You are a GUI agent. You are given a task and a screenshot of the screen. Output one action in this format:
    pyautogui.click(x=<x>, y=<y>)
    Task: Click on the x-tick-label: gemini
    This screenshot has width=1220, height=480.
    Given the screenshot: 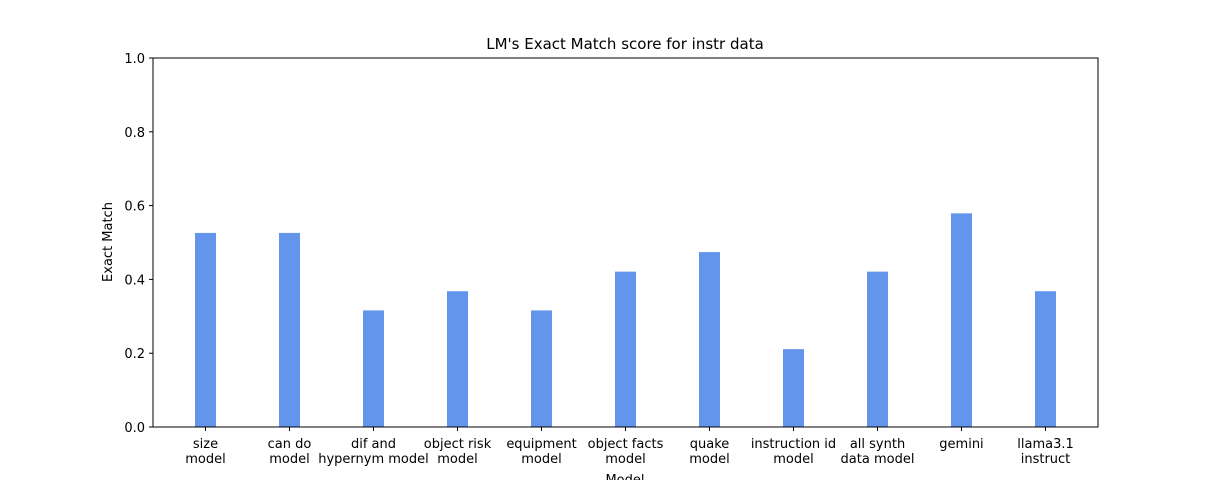 What is the action you would take?
    pyautogui.click(x=961, y=444)
    